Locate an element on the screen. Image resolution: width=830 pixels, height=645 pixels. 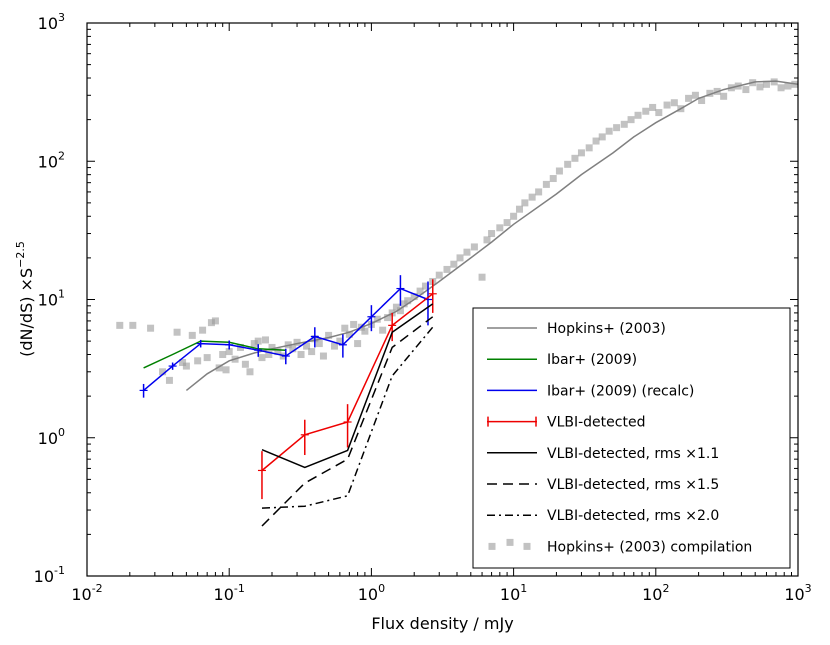
x-tick-label: 10⁻¹ is located at coordinates (229, 593).